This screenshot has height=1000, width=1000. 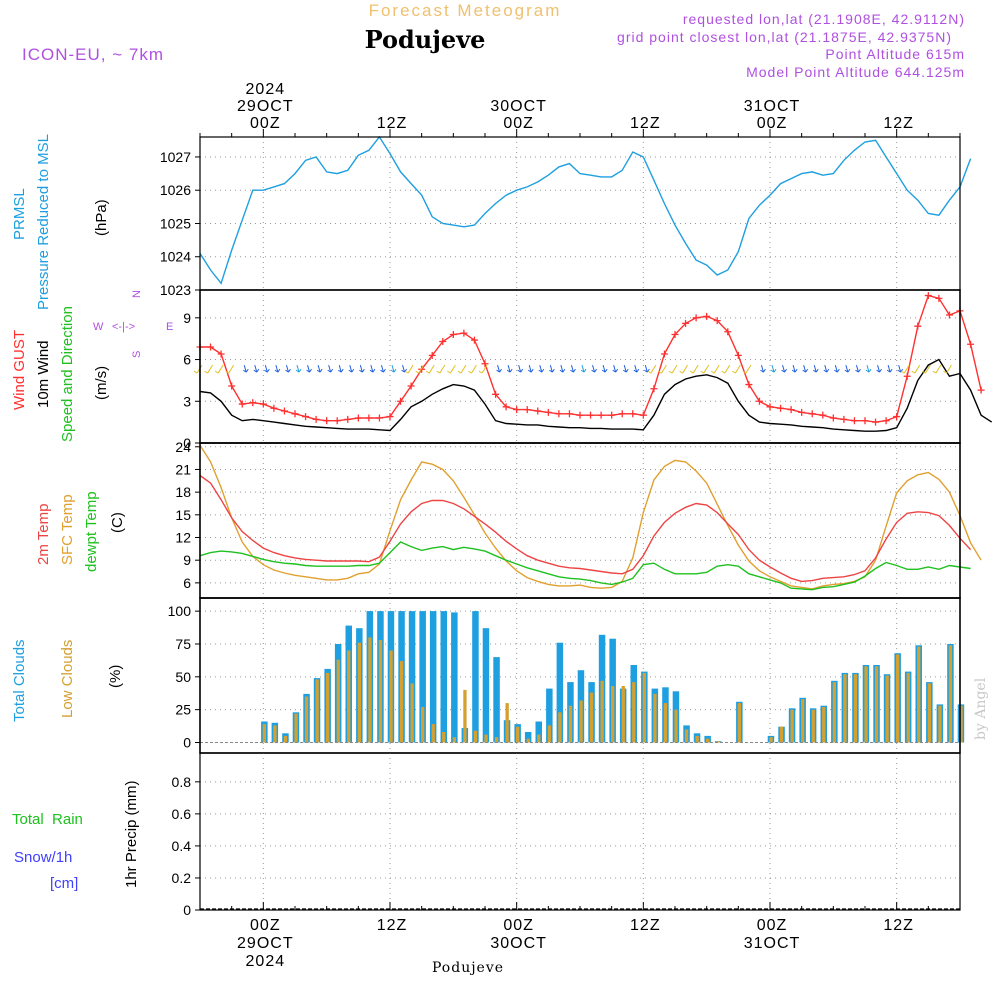 What do you see at coordinates (266, 89) in the screenshot?
I see `top-time-label: 2024` at bounding box center [266, 89].